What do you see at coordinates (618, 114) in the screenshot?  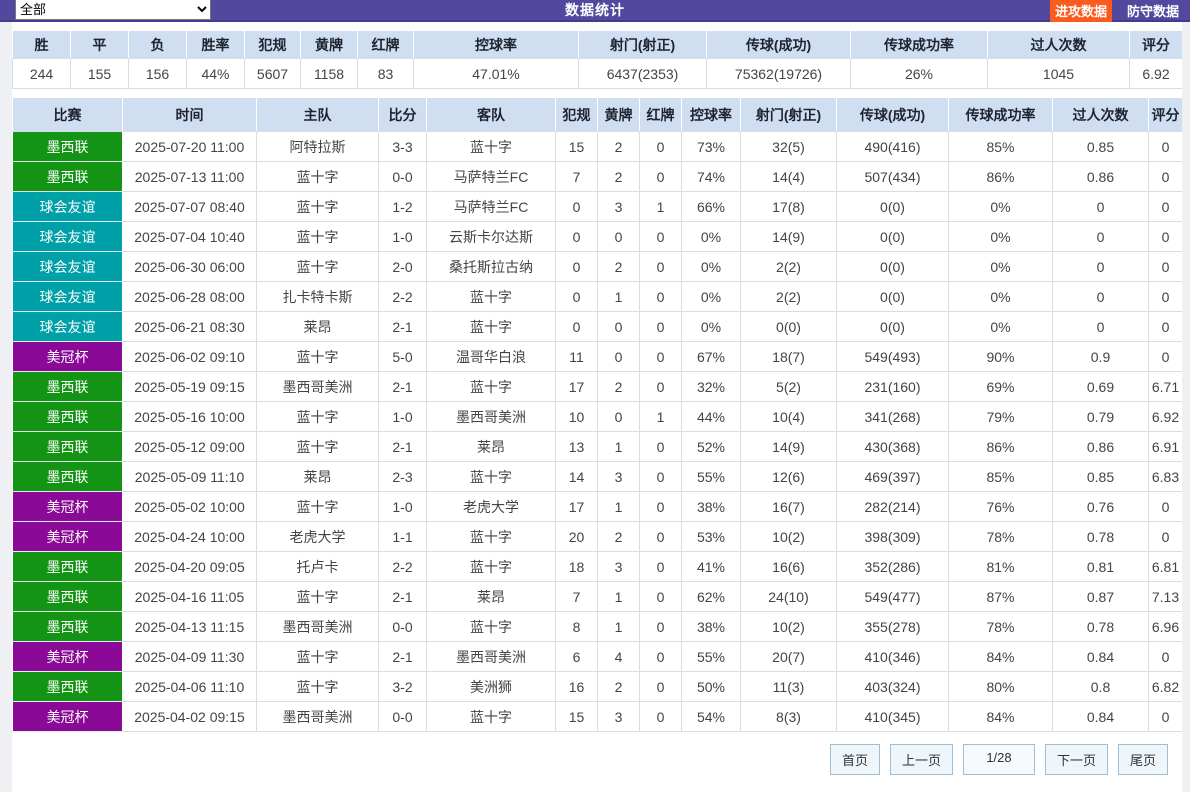 I see `matches-header-cell: 黄牌` at bounding box center [618, 114].